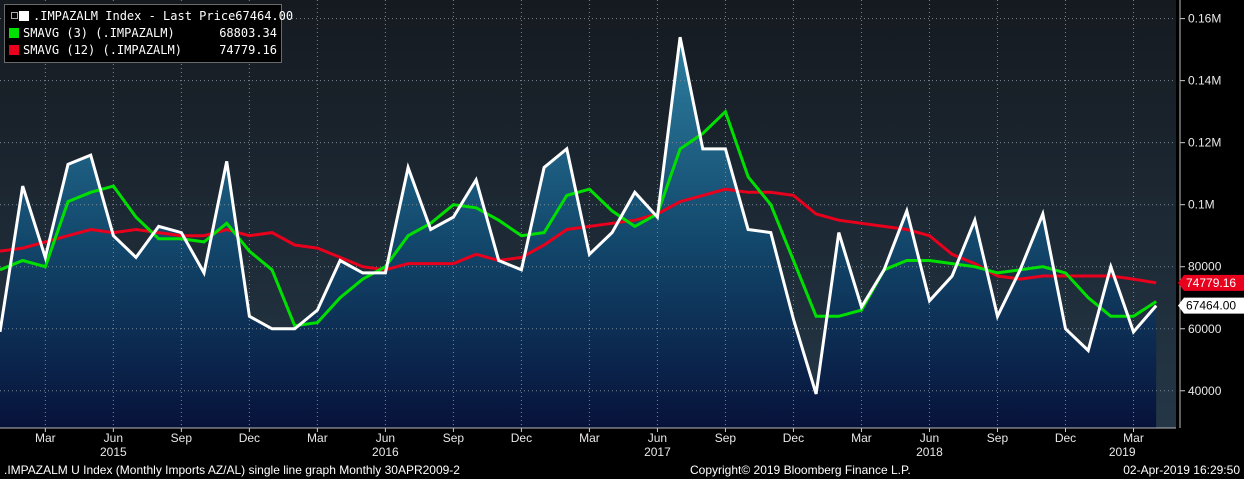  Describe the element at coordinates (1181, 470) in the screenshot. I see `footer-timestamp: 02-Apr-2019 16:29:50` at that location.